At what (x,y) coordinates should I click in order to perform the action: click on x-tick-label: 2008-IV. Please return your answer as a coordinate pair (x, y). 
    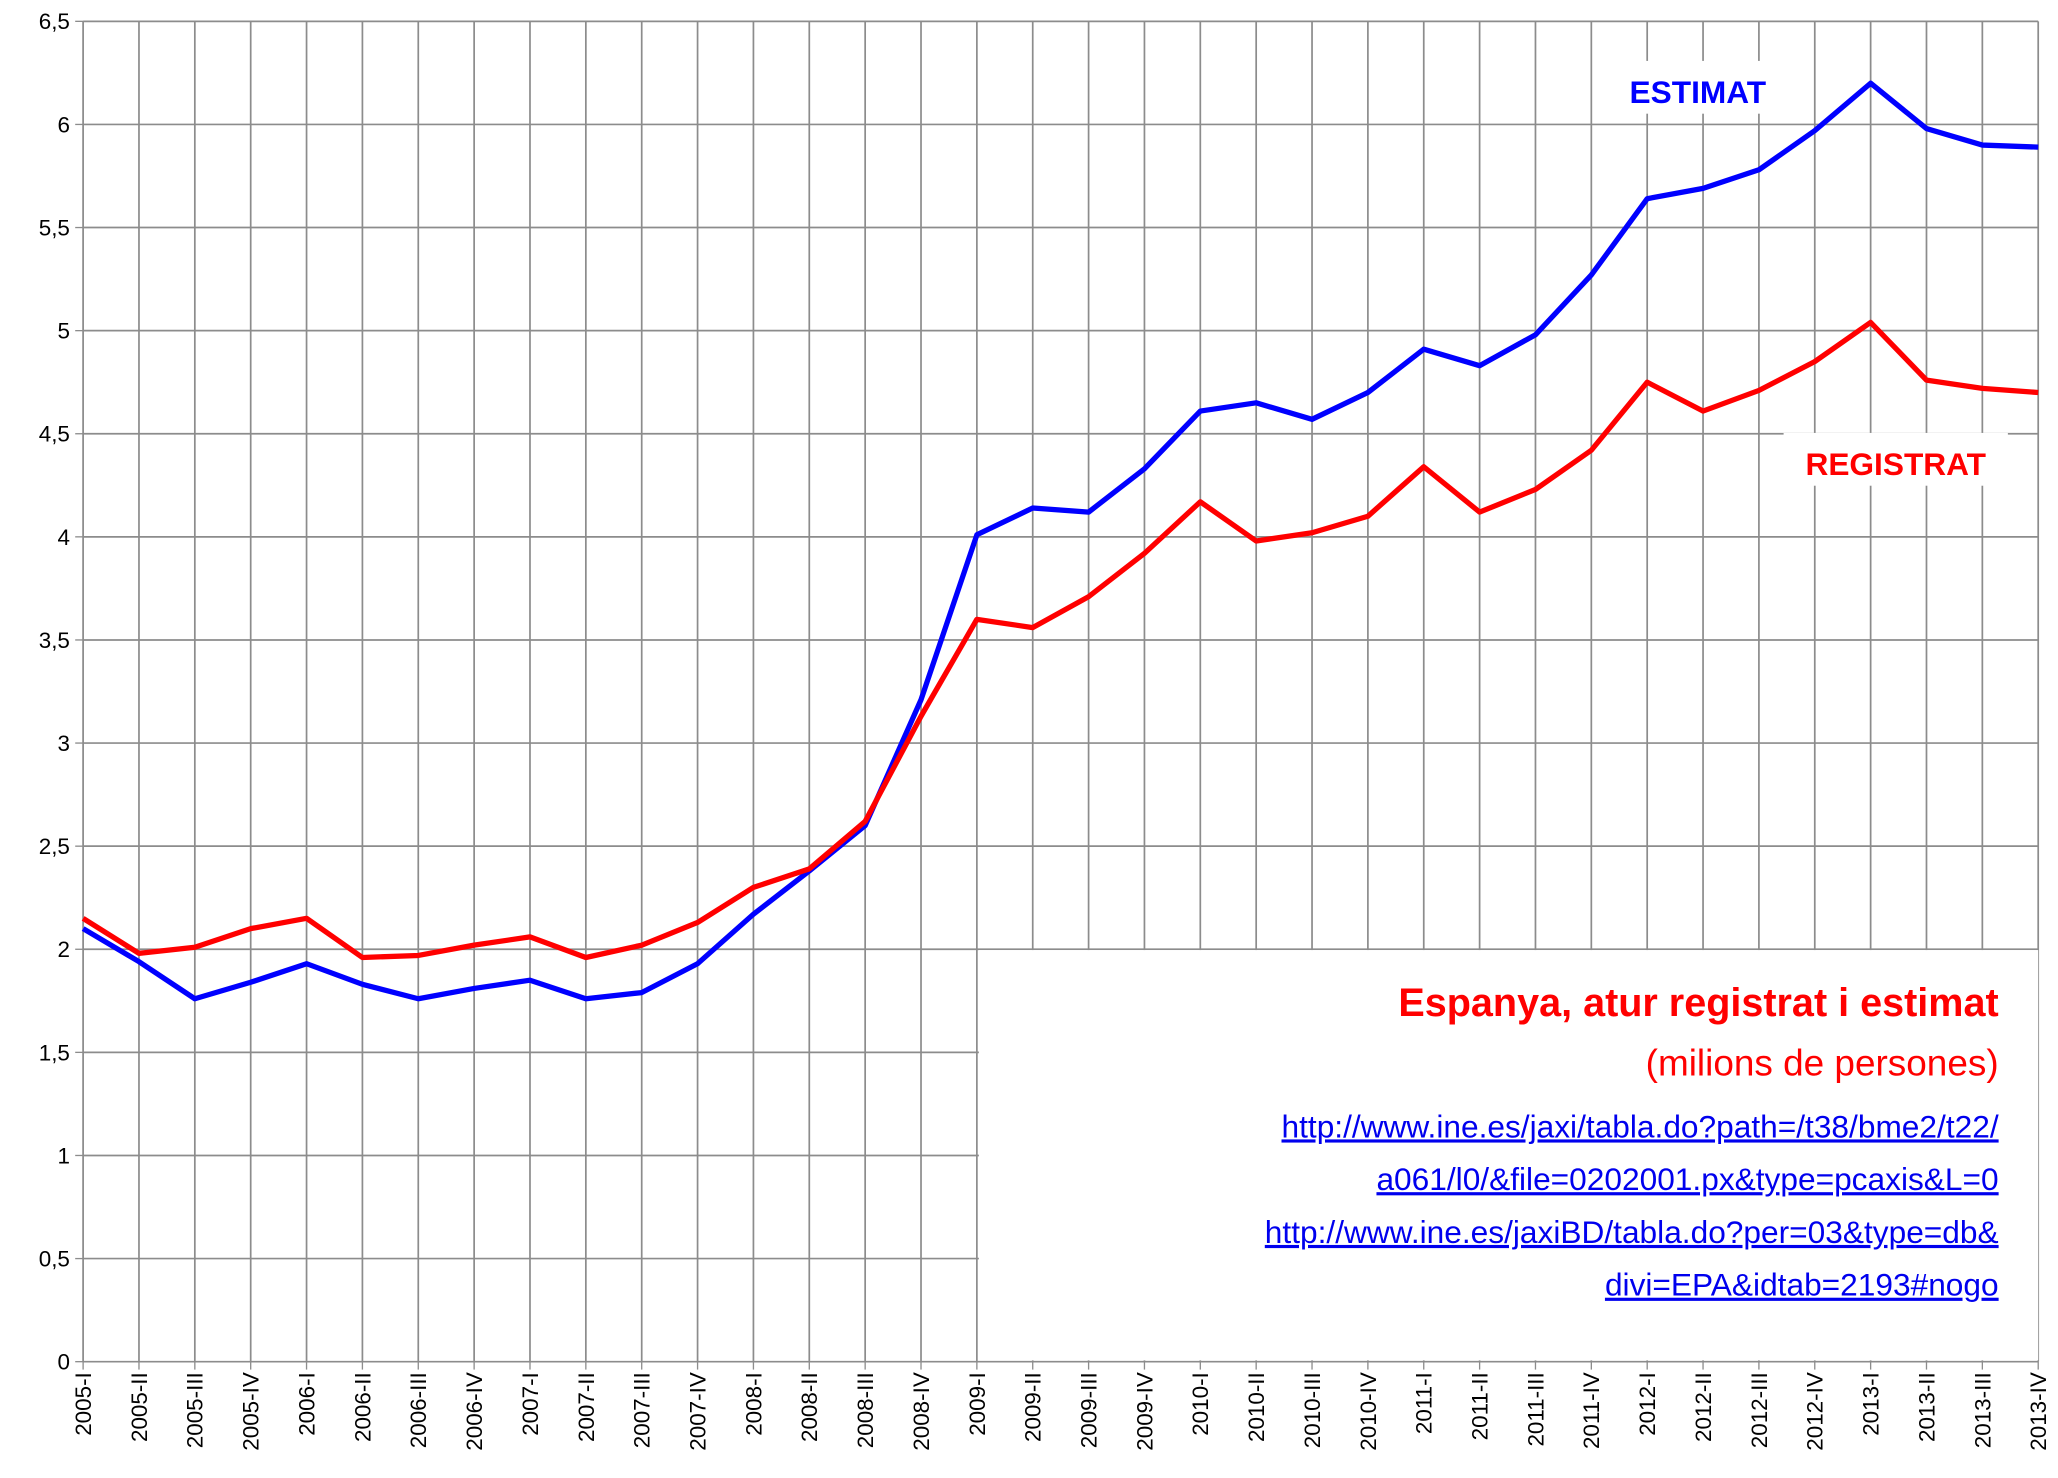
    Looking at the image, I should click on (921, 1411).